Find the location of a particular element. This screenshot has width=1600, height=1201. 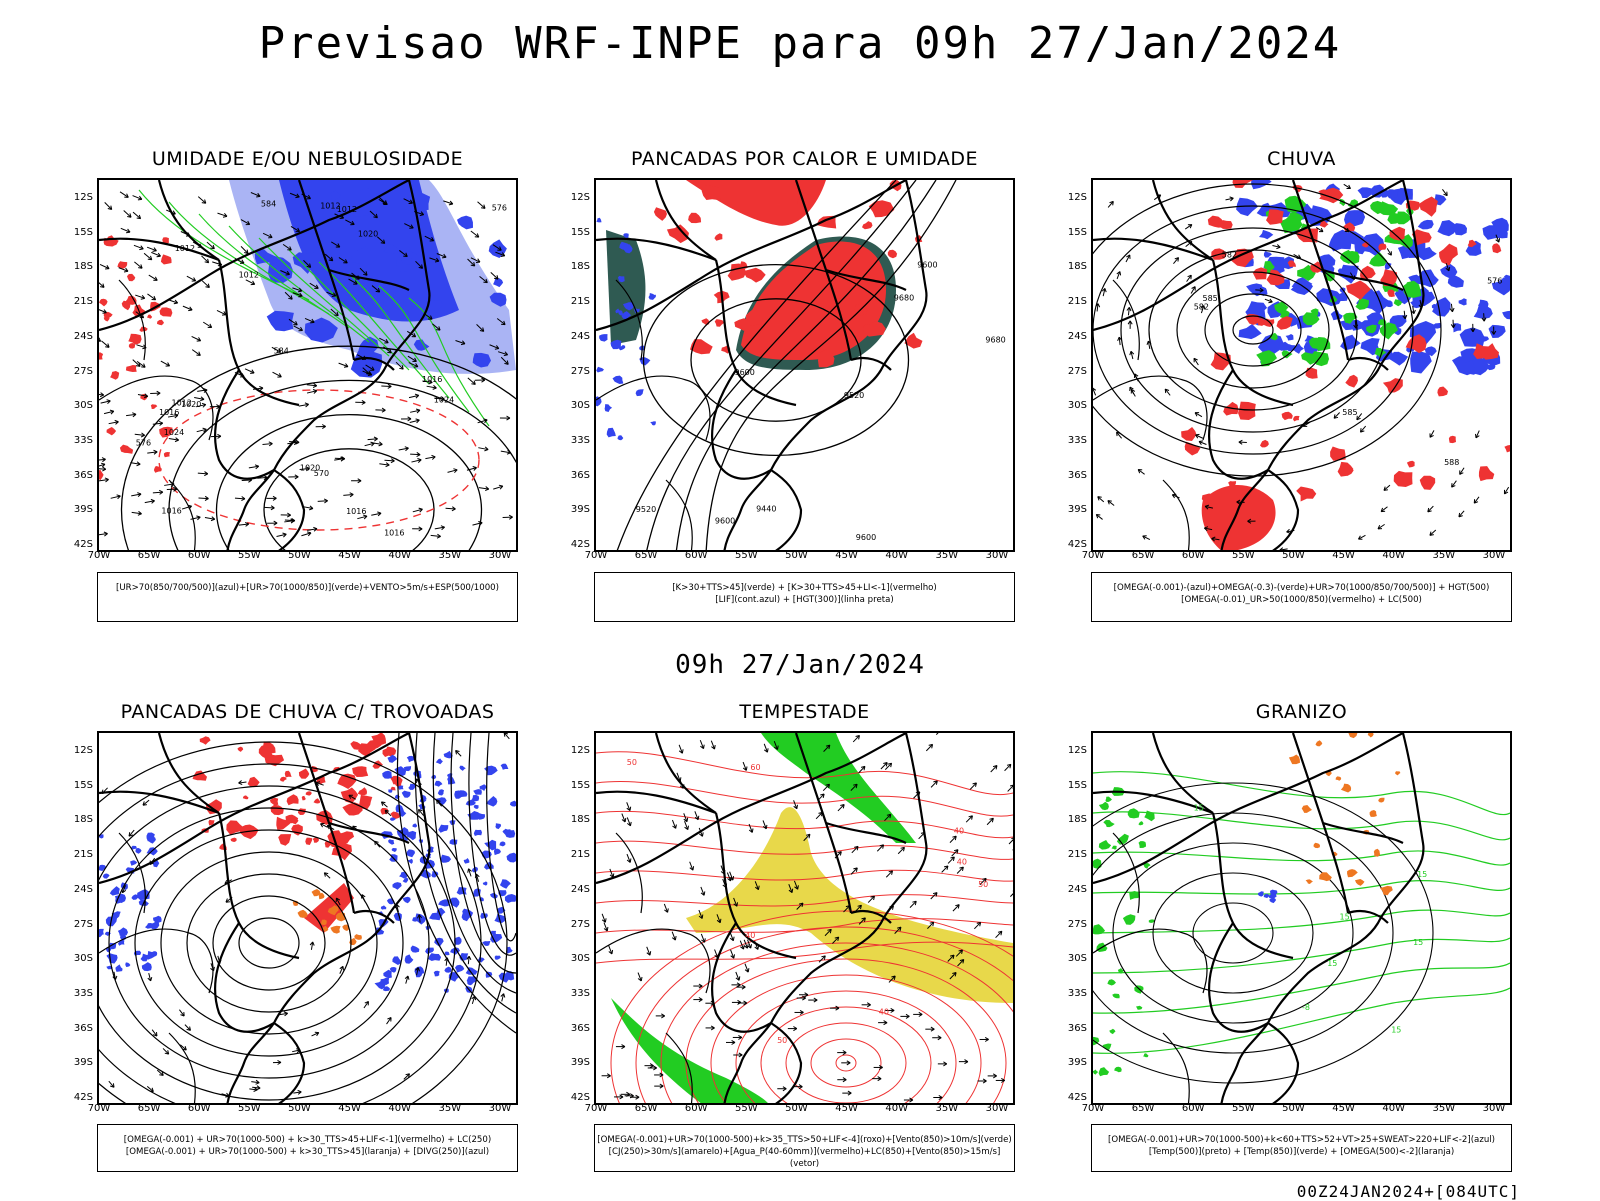

map-canvas is located at coordinates (307, 918).